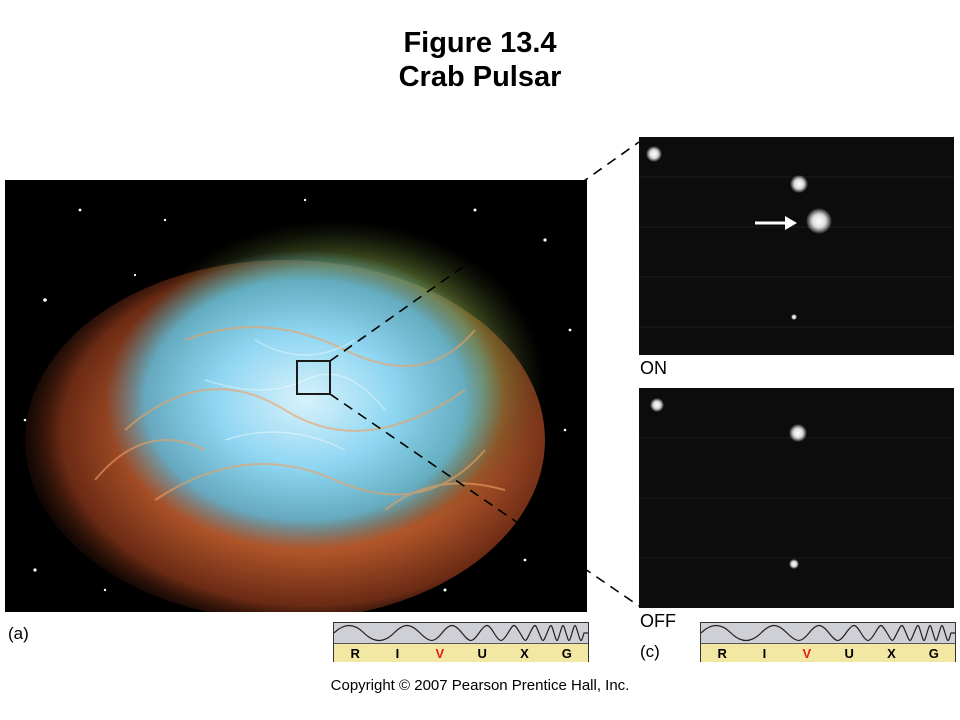  What do you see at coordinates (796, 246) in the screenshot?
I see `pulsar-on-image` at bounding box center [796, 246].